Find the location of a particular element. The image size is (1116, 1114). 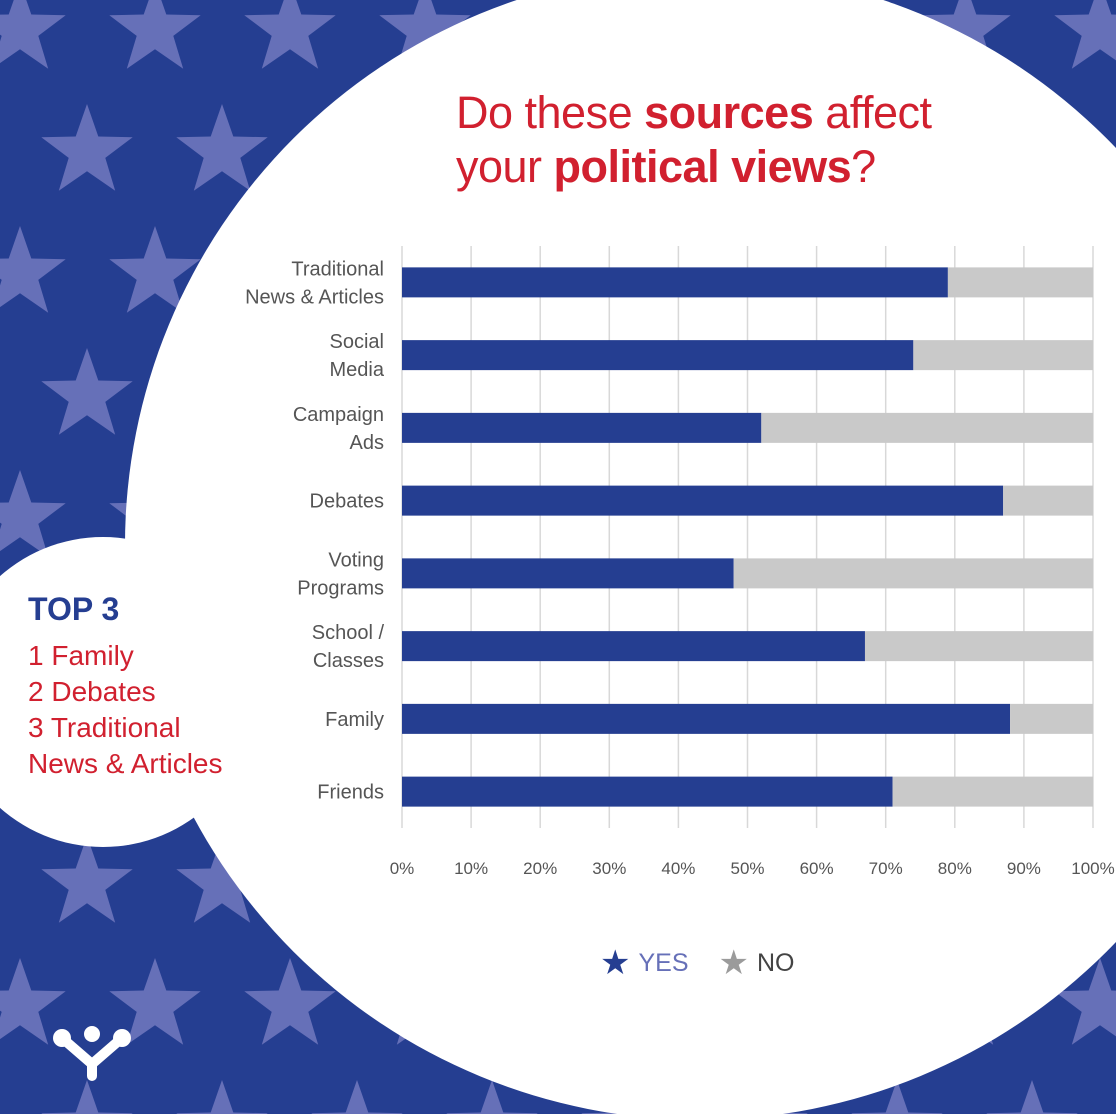

title-line-2: your political views? is located at coordinates (666, 166).